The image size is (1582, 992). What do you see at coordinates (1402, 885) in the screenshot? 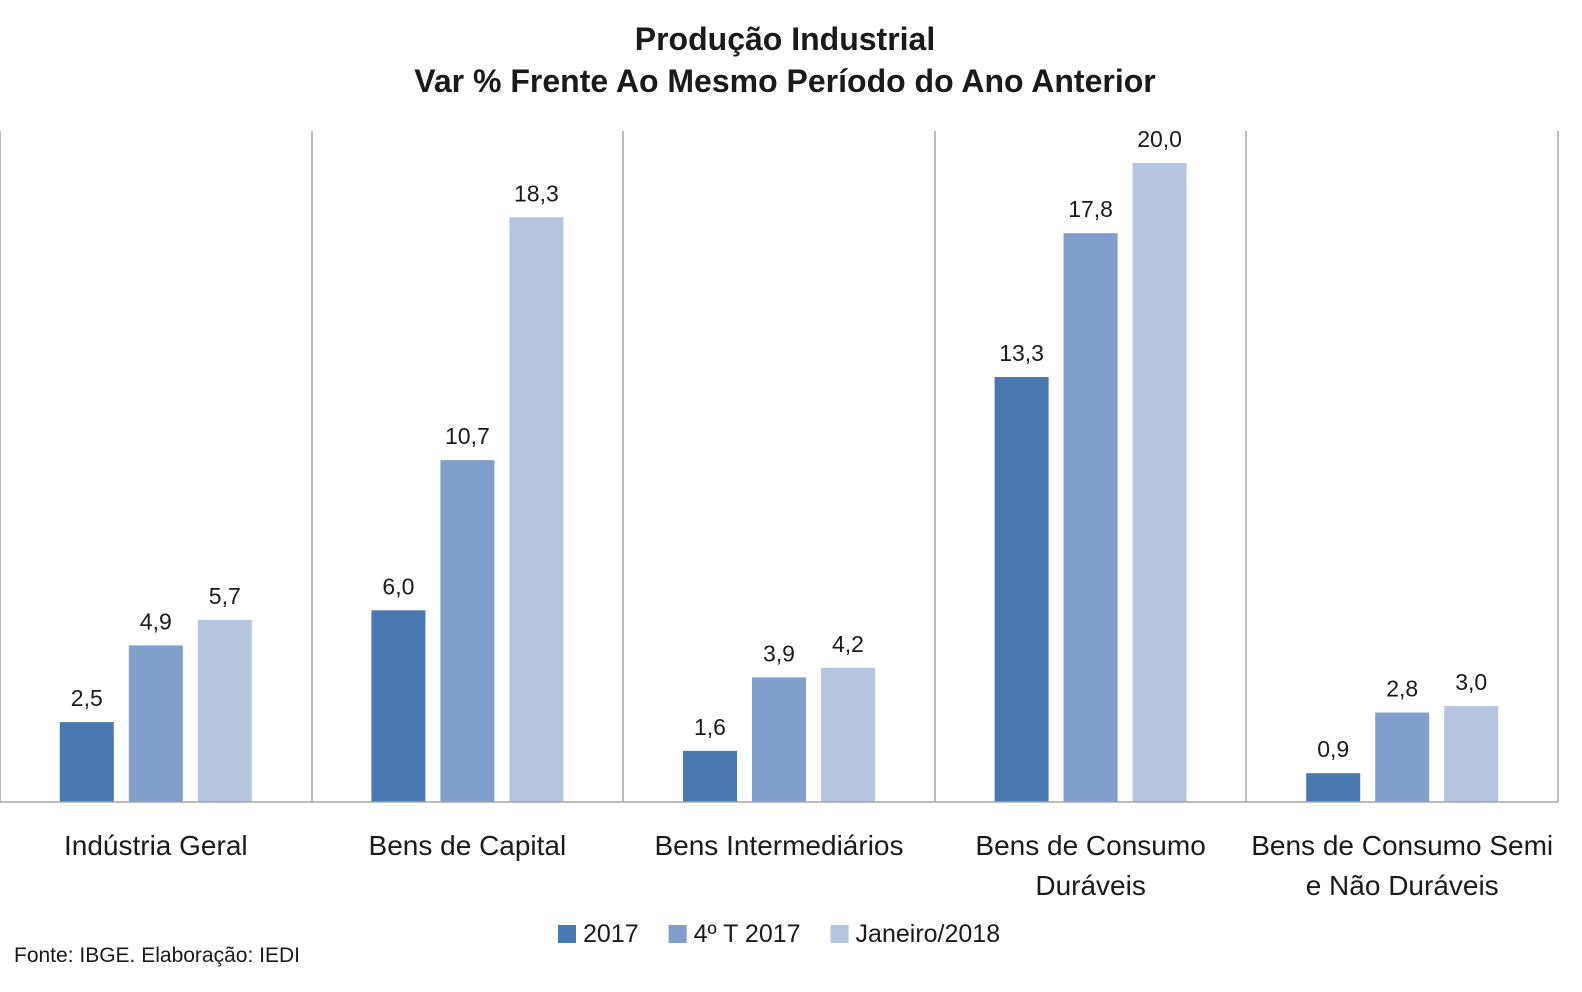
I see `category-label: e Não Duráveis` at bounding box center [1402, 885].